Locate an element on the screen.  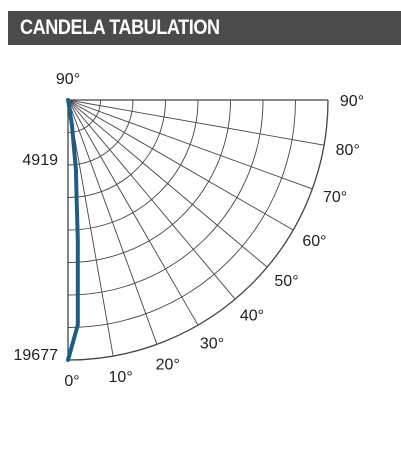
angle-tick-label: 20° is located at coordinates (168, 364).